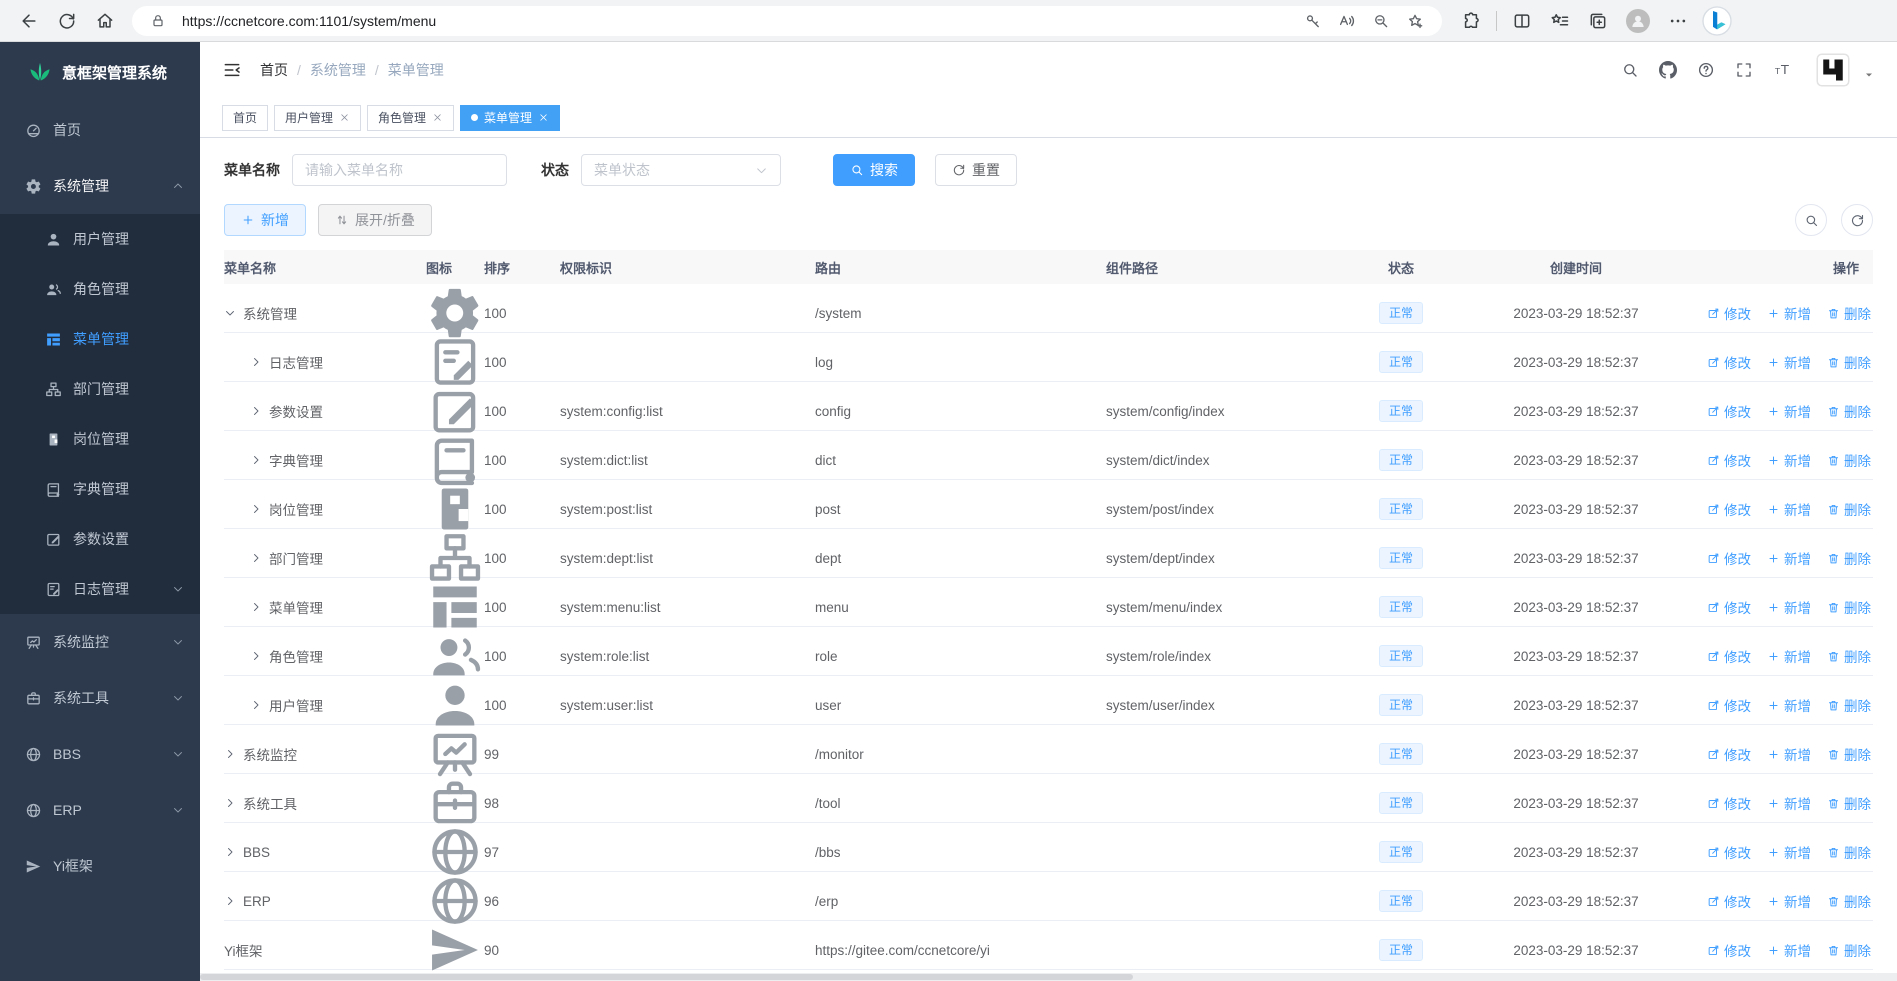 The height and width of the screenshot is (981, 1897). I want to click on help-icon, so click(1706, 70).